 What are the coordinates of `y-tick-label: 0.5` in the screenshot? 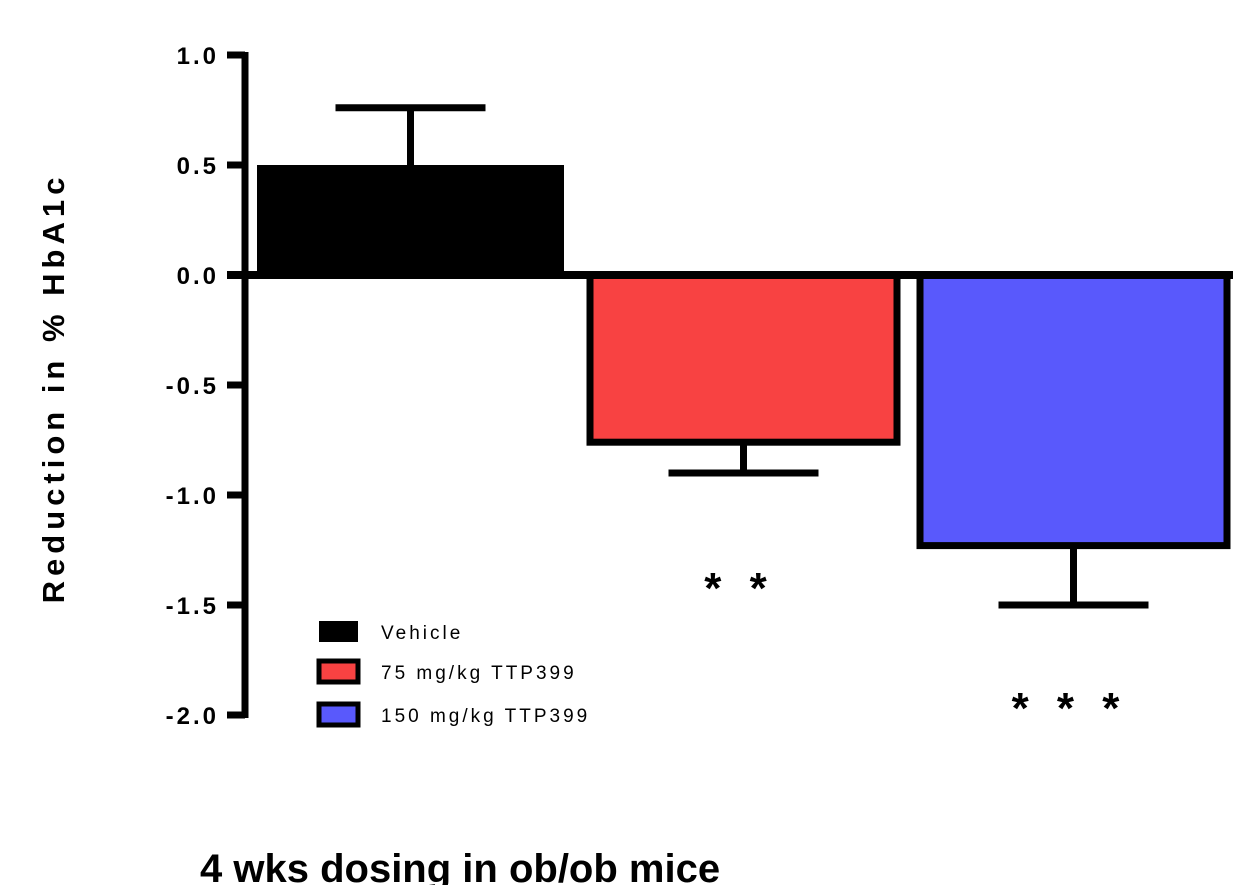 It's located at (198, 166).